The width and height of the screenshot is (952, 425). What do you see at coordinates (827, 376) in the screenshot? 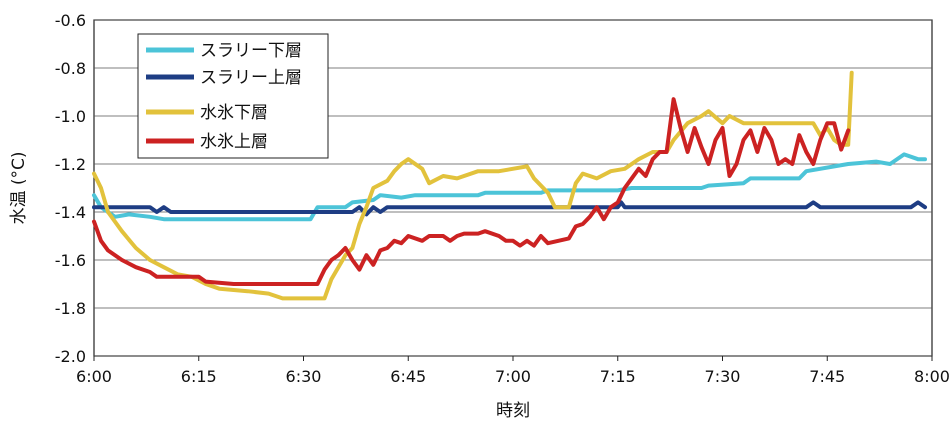
I see `x-tick-label: 7:45` at bounding box center [827, 376].